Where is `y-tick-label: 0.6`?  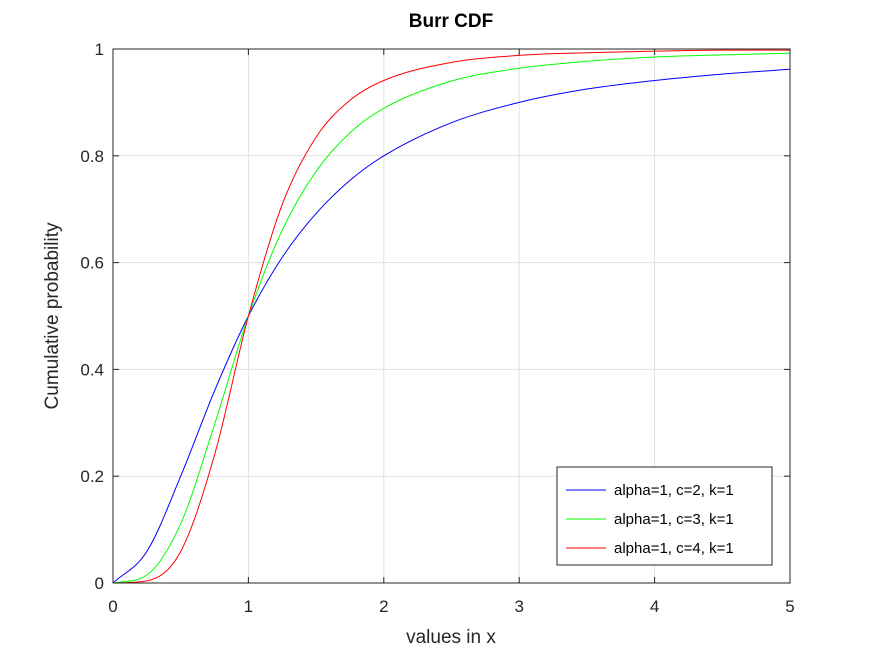 y-tick-label: 0.6 is located at coordinates (92, 263).